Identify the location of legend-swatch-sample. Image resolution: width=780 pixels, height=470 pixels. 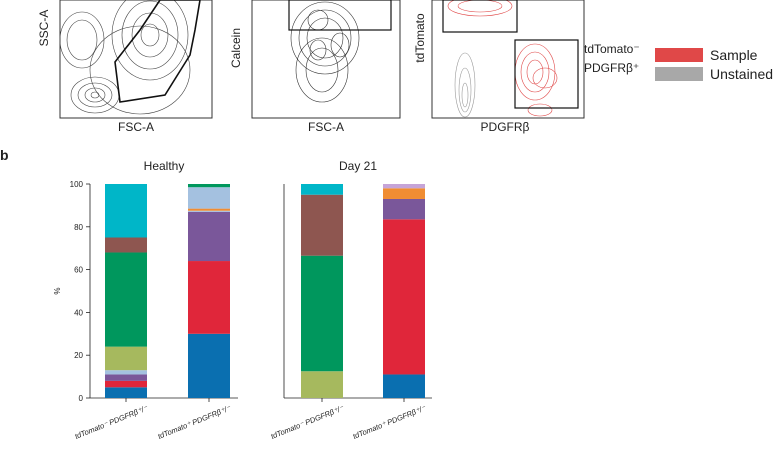
(679, 55).